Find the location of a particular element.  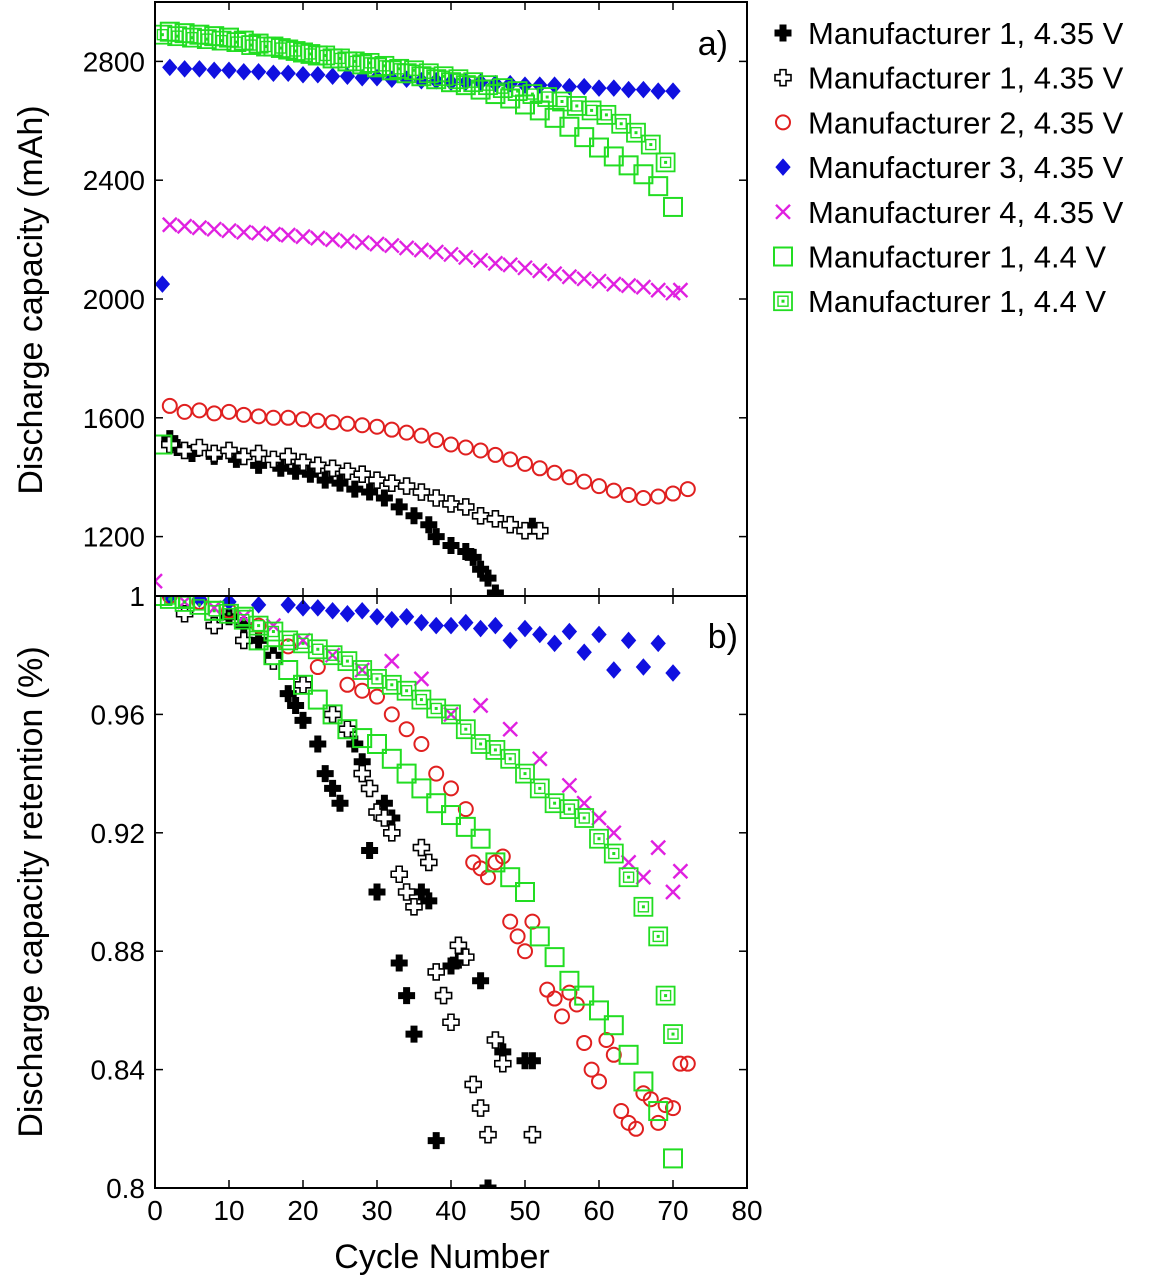

legend-item: Manufacturer 1, 4.35 V is located at coordinates (949, 78).